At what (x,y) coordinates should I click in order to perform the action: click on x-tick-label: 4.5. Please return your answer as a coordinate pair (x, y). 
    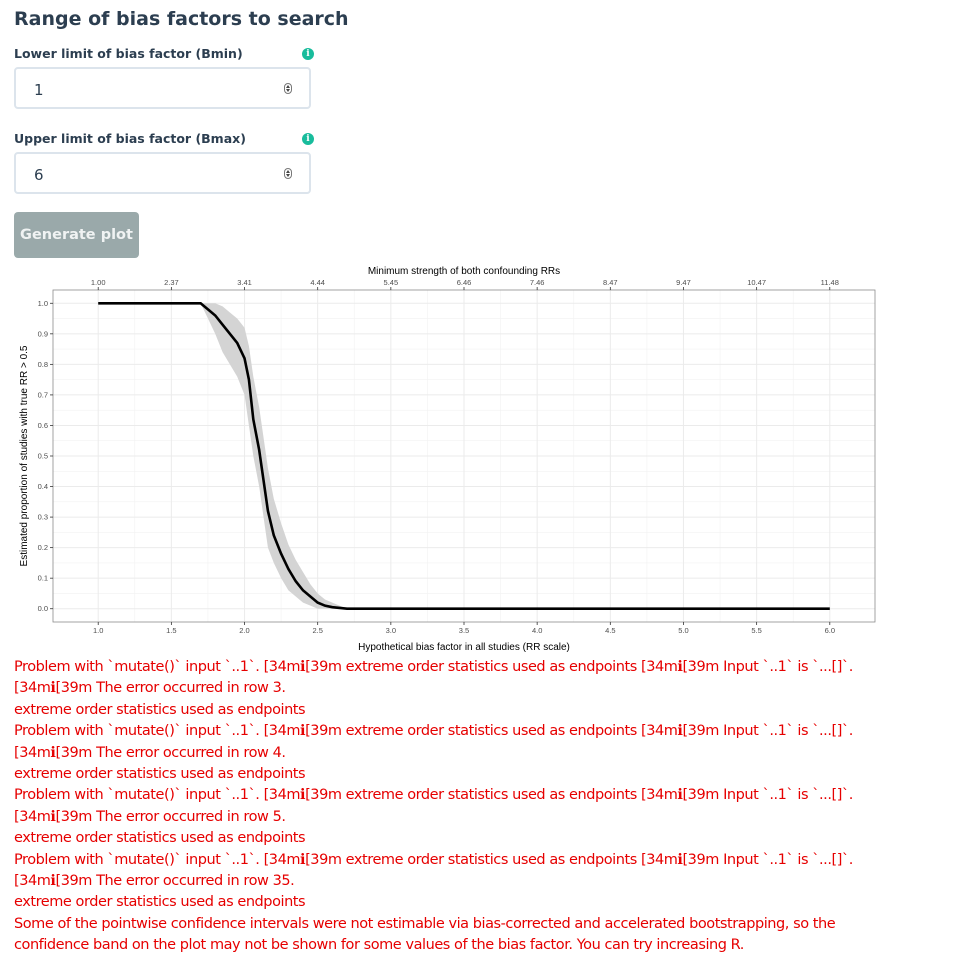
    Looking at the image, I should click on (610, 630).